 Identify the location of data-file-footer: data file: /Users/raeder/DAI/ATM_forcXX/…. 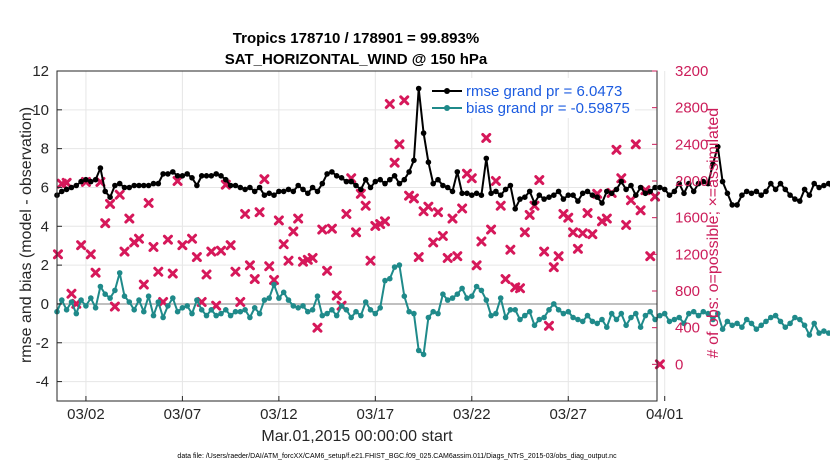
(397, 456).